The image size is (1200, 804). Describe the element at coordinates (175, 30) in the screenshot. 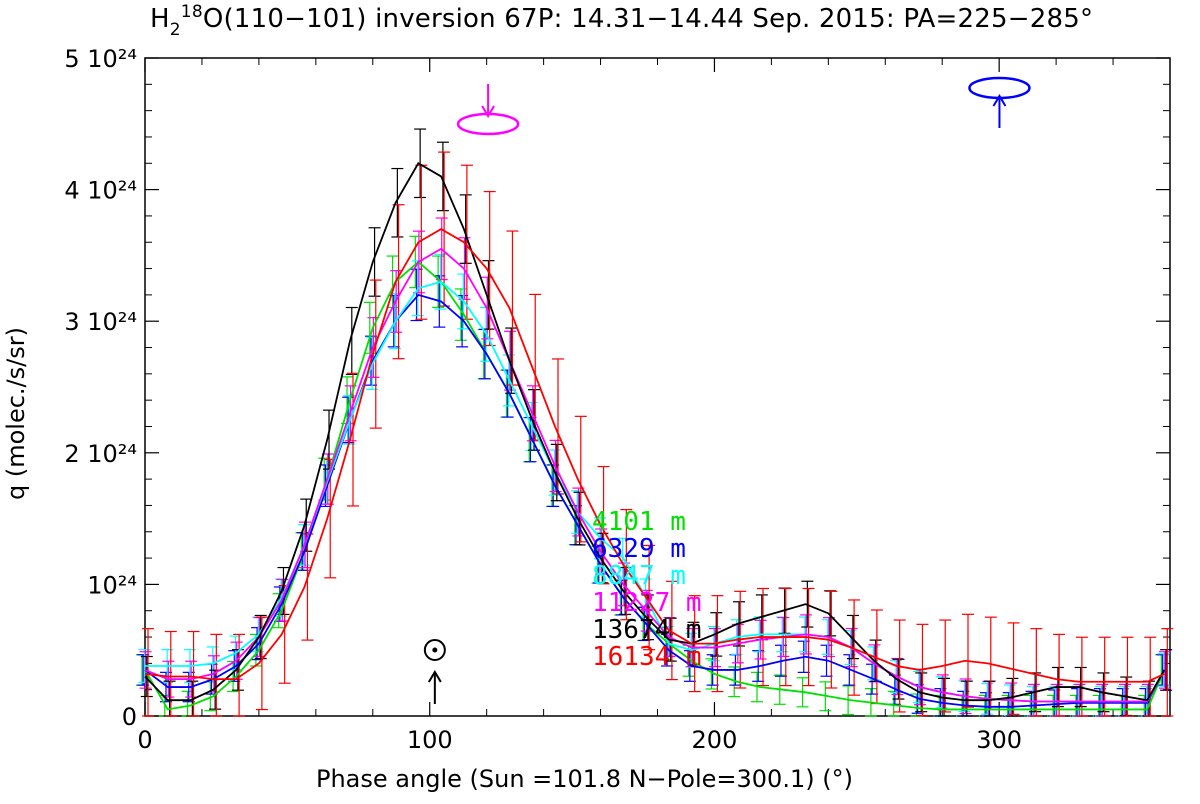

I see `title-molecule-sub: 2` at that location.